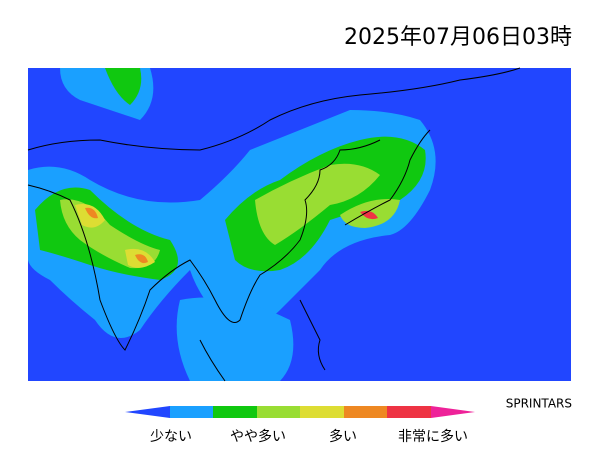 The width and height of the screenshot is (600, 450). What do you see at coordinates (539, 404) in the screenshot?
I see `credit: SPRINTARS` at bounding box center [539, 404].